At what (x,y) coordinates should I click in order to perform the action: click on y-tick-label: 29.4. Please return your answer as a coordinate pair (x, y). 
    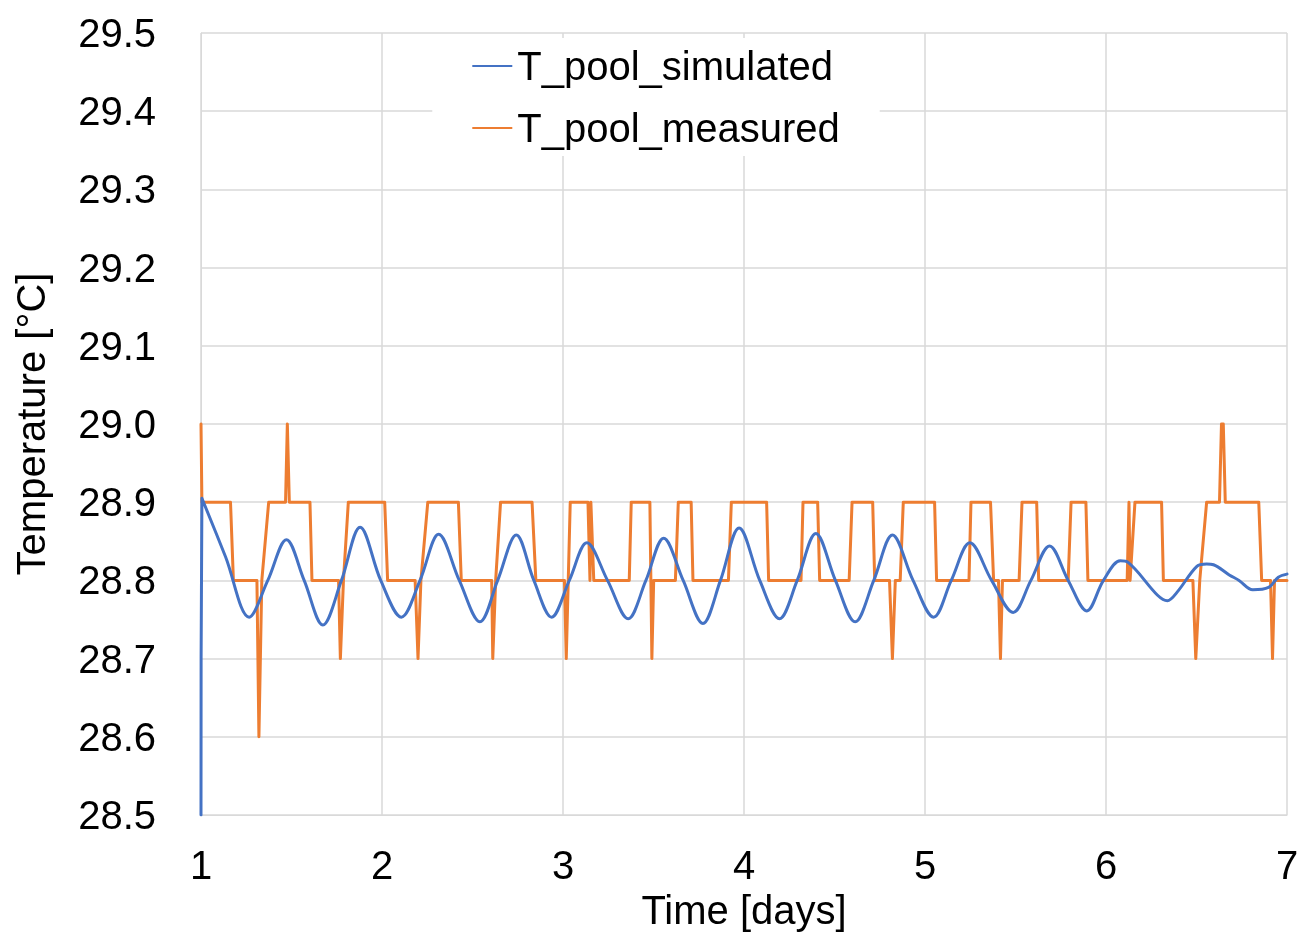
    Looking at the image, I should click on (117, 111).